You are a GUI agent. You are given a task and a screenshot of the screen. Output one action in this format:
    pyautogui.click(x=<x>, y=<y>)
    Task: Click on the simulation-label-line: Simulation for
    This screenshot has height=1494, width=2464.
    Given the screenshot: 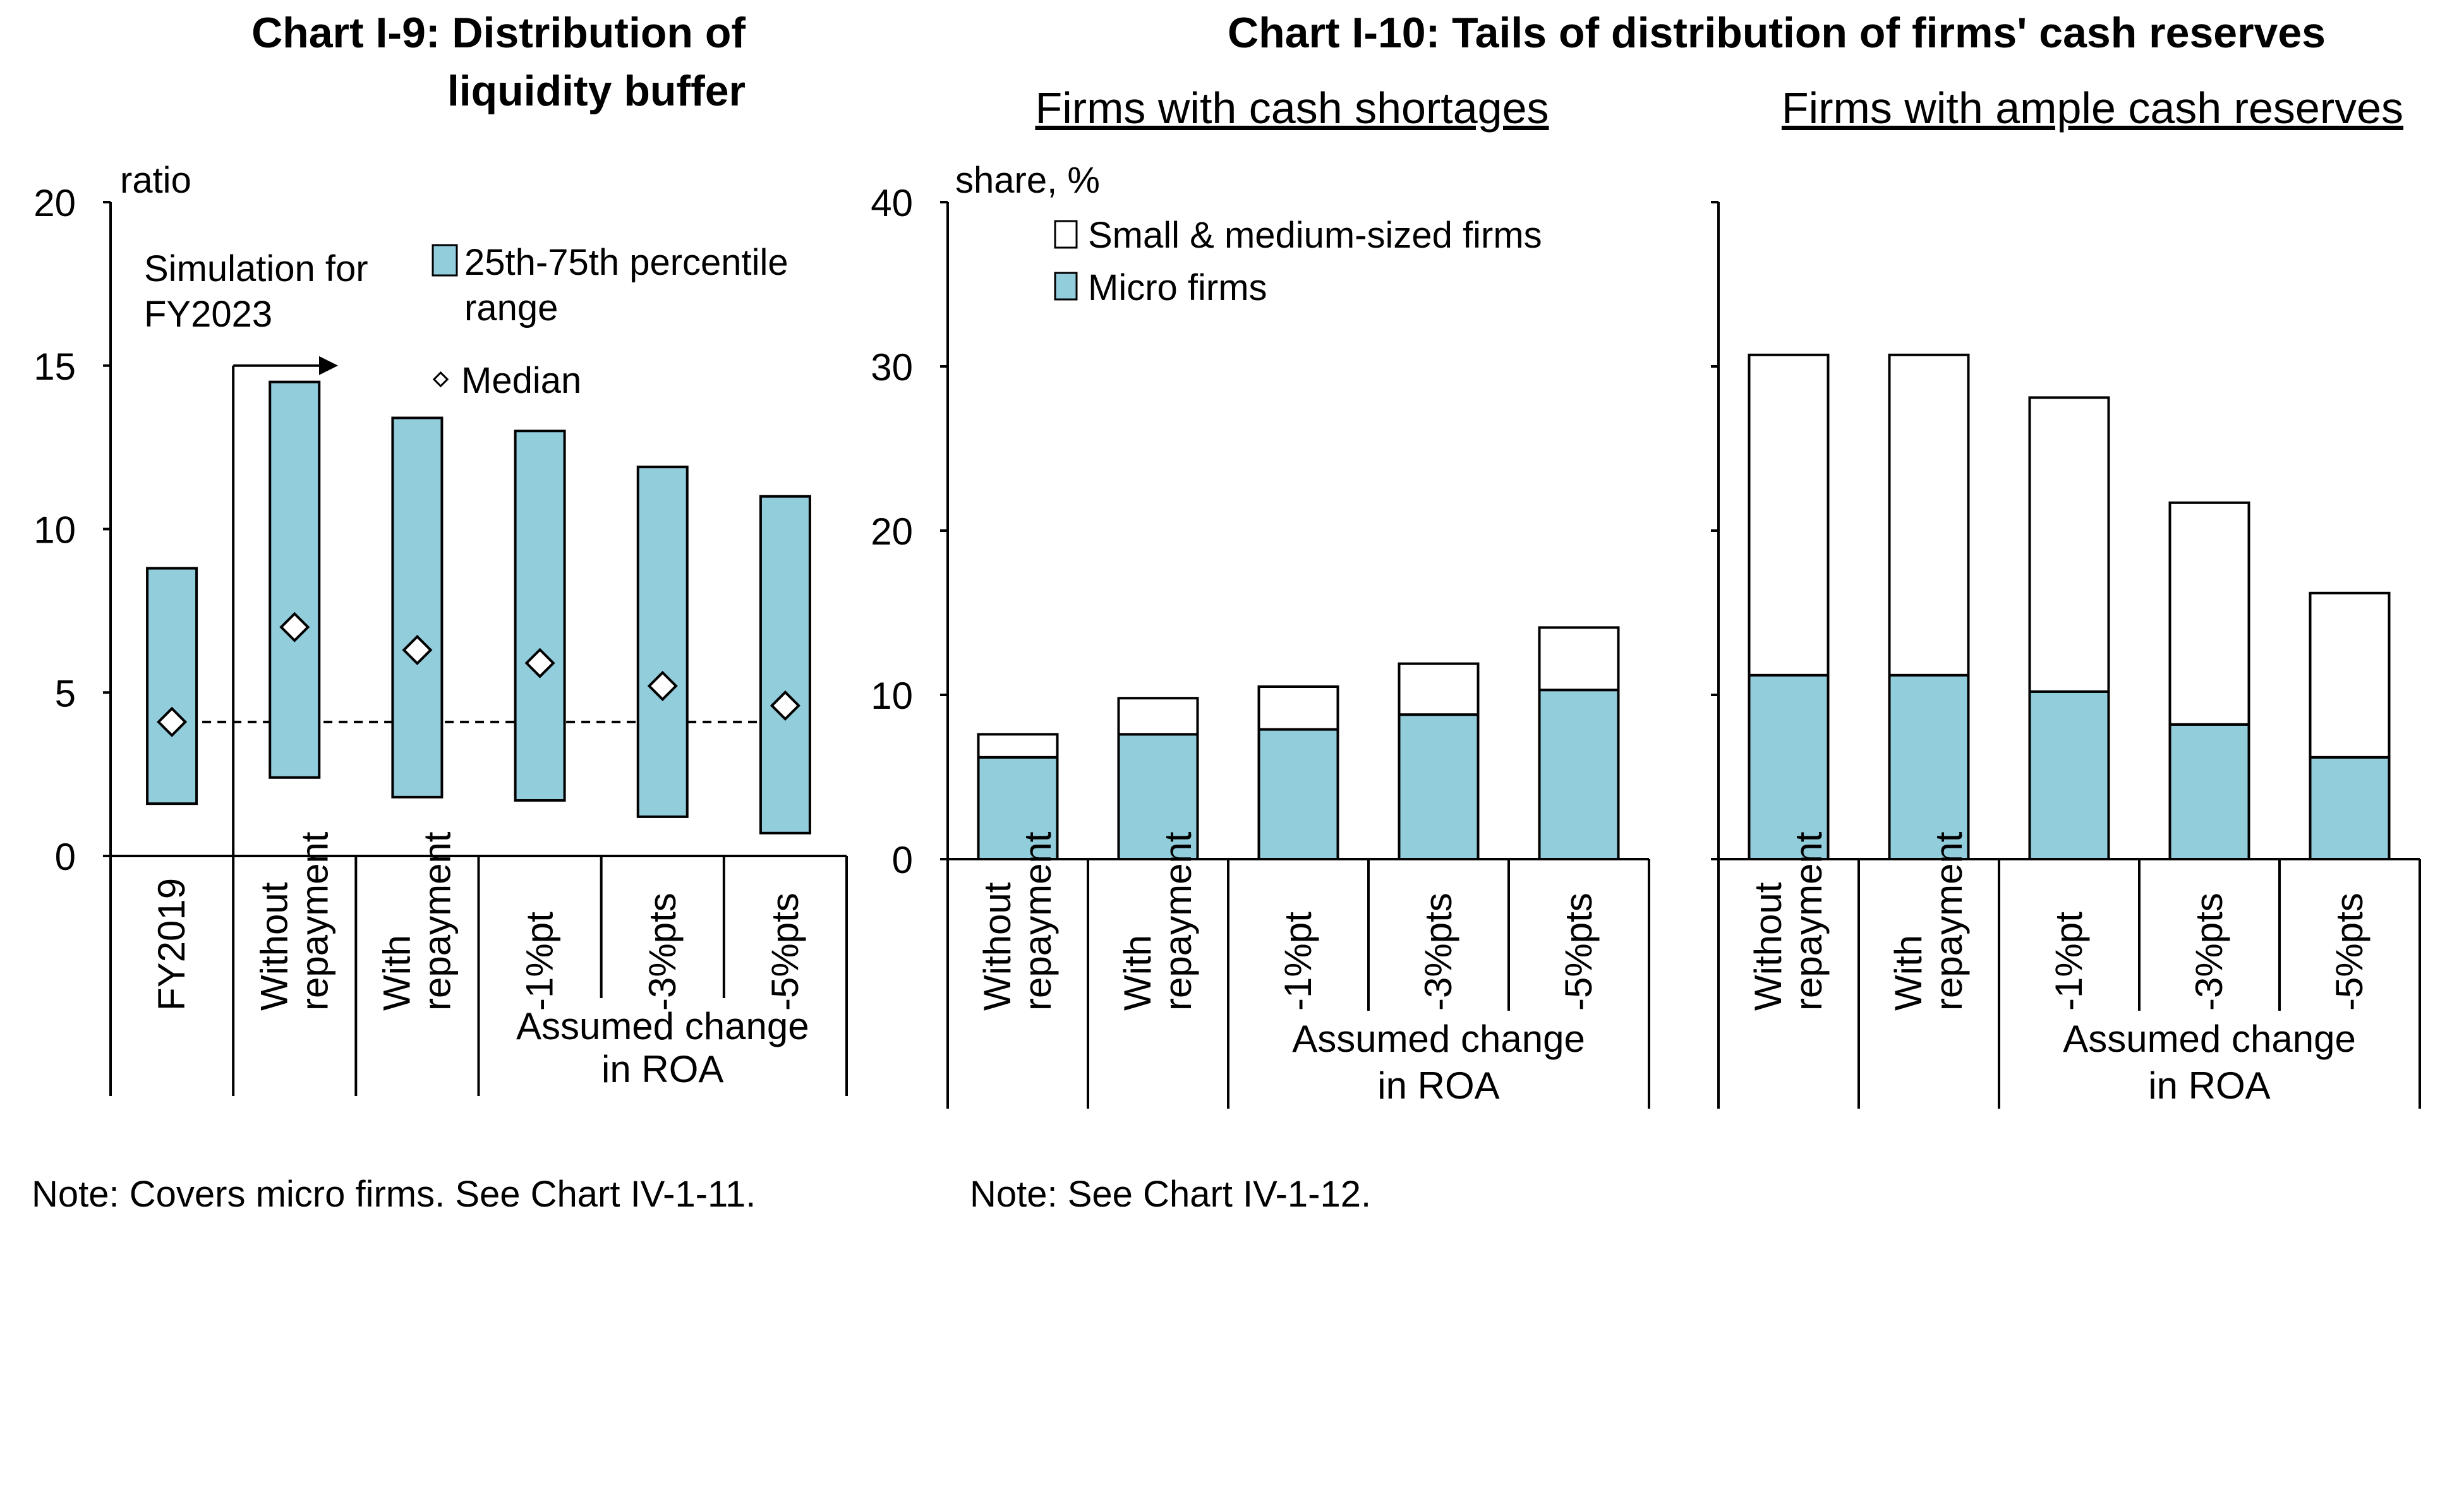 What is the action you would take?
    pyautogui.click(x=256, y=268)
    